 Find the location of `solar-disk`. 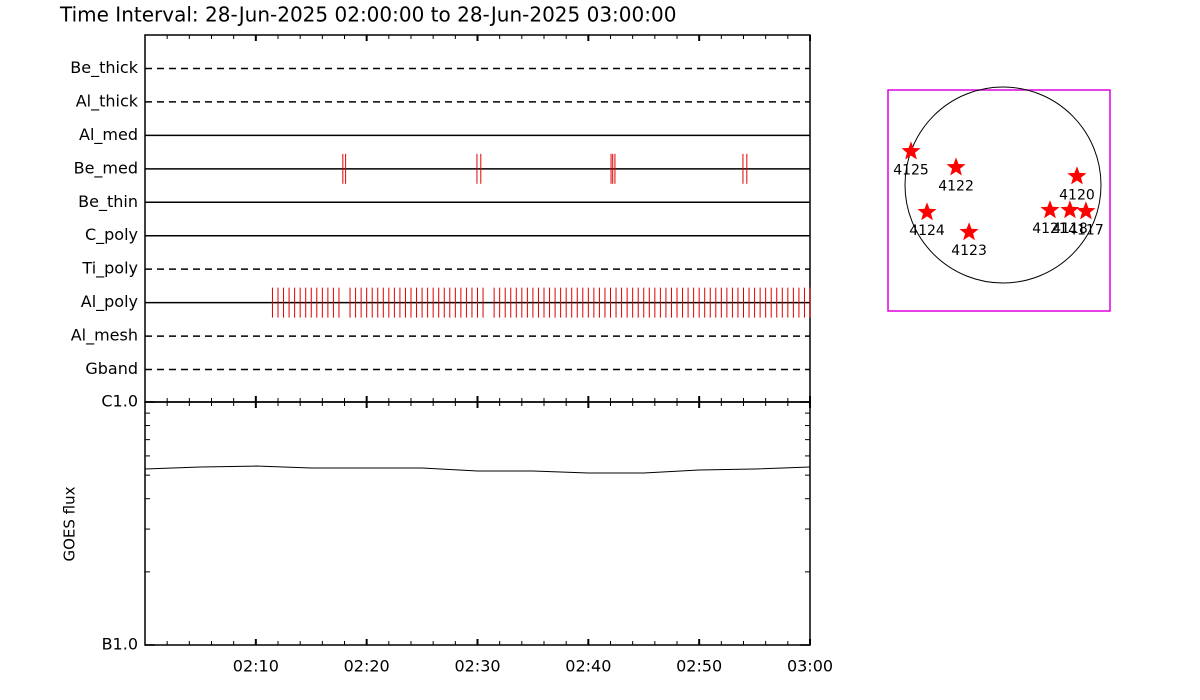

solar-disk is located at coordinates (1003, 185).